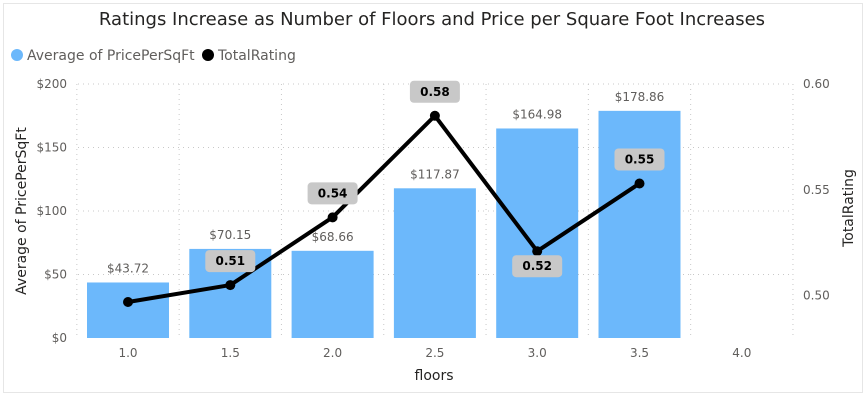  What do you see at coordinates (537, 114) in the screenshot?
I see `bar-data-label: $164.98` at bounding box center [537, 114].